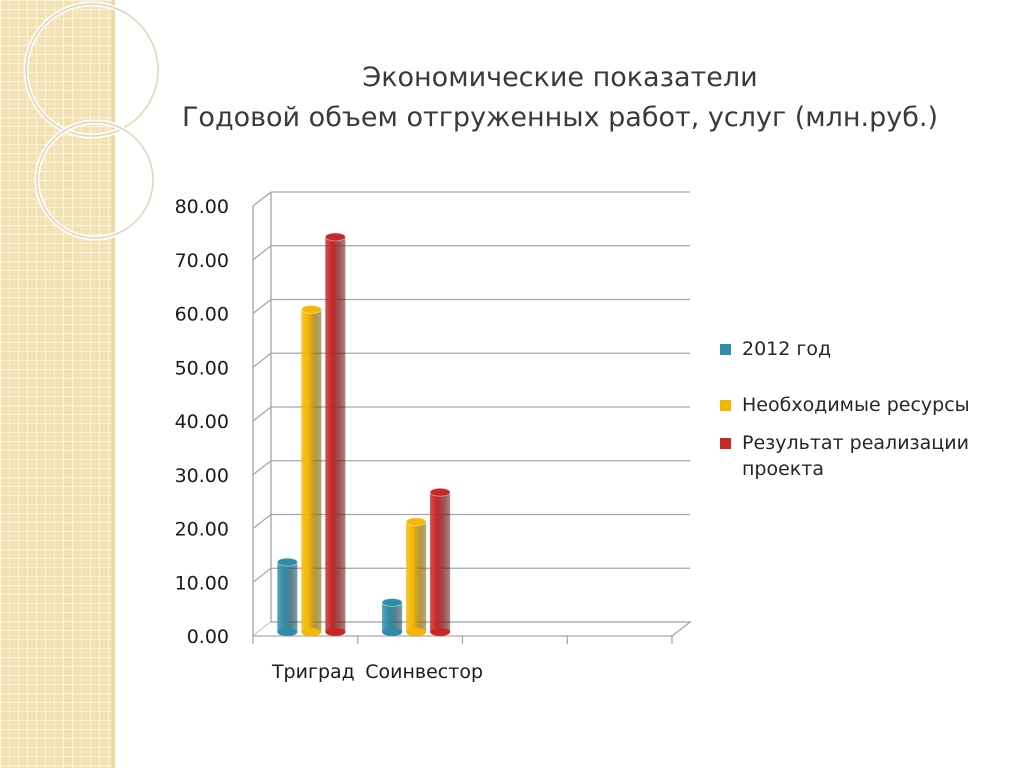  What do you see at coordinates (202, 207) in the screenshot?
I see `y-tick-label: 80.00` at bounding box center [202, 207].